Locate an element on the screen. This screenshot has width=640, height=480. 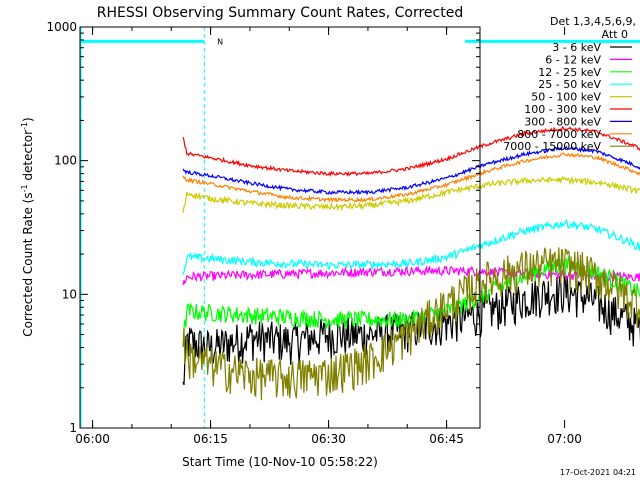
legend-header-line-2: Att 0 is located at coordinates (615, 34).